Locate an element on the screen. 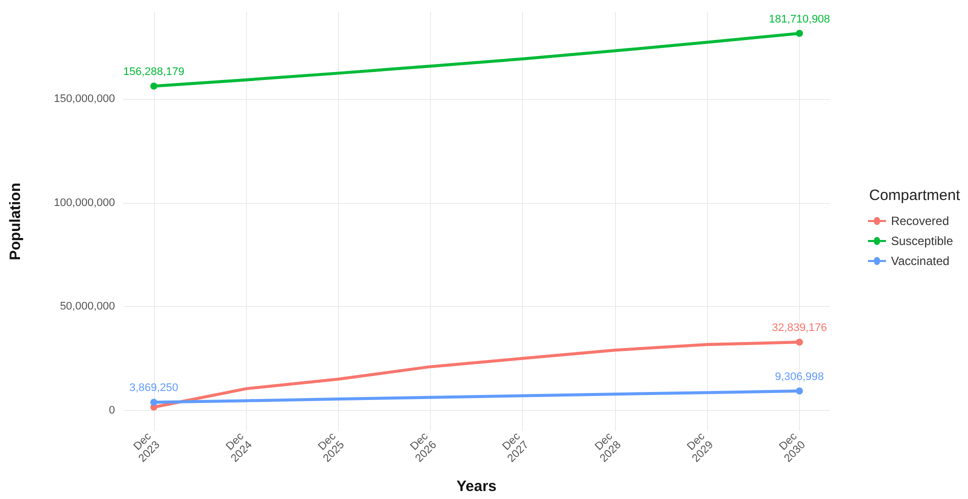 Image resolution: width=968 pixels, height=499 pixels. data-label: 3,869,250 is located at coordinates (153, 388).